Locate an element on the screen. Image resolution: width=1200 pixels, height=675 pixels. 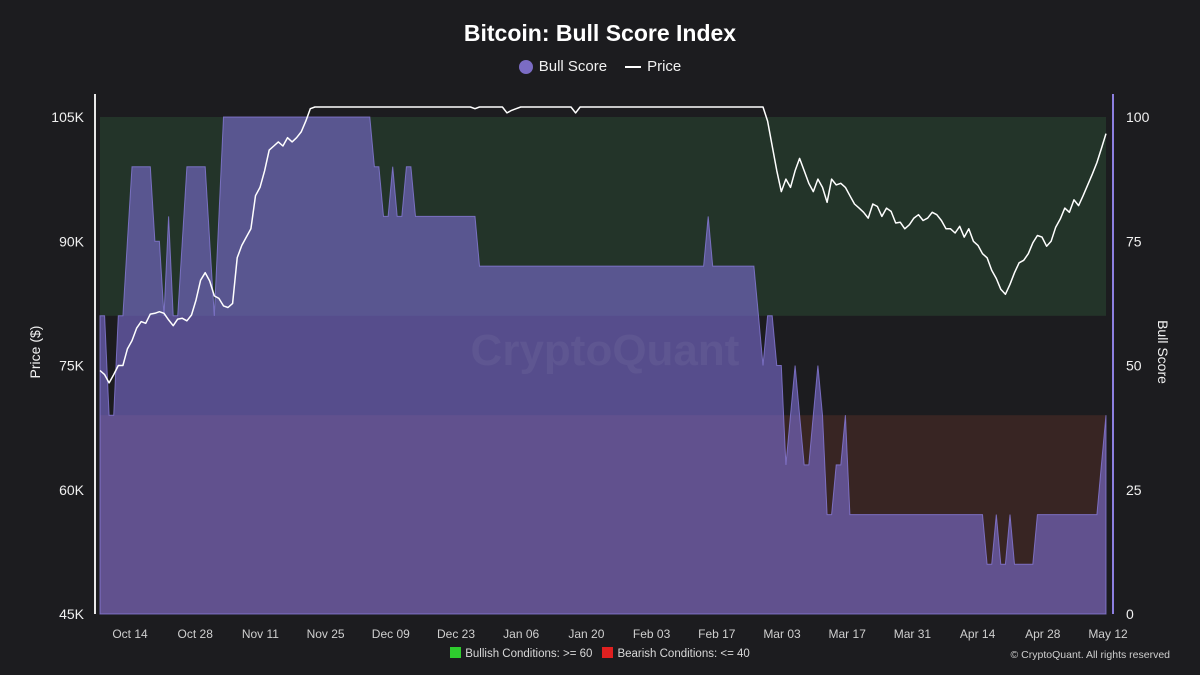
x-tick-label: Oct 14 is located at coordinates (130, 634).